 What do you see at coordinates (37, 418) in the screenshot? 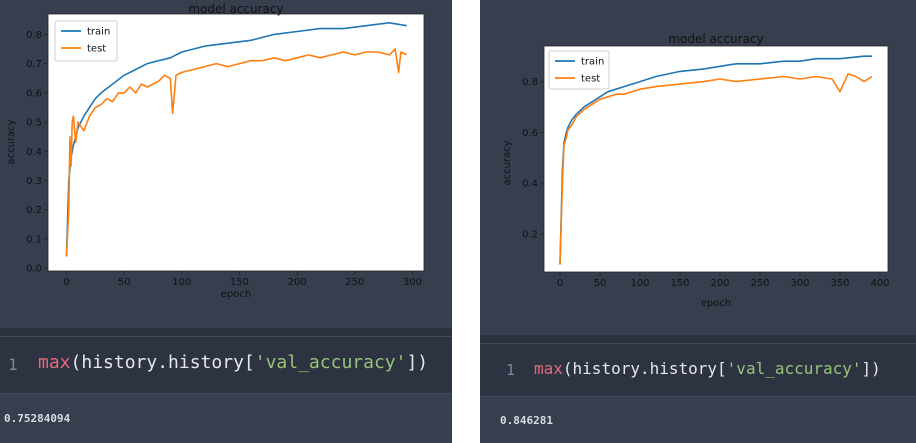
I see `cell-output: 0.75284094` at bounding box center [37, 418].